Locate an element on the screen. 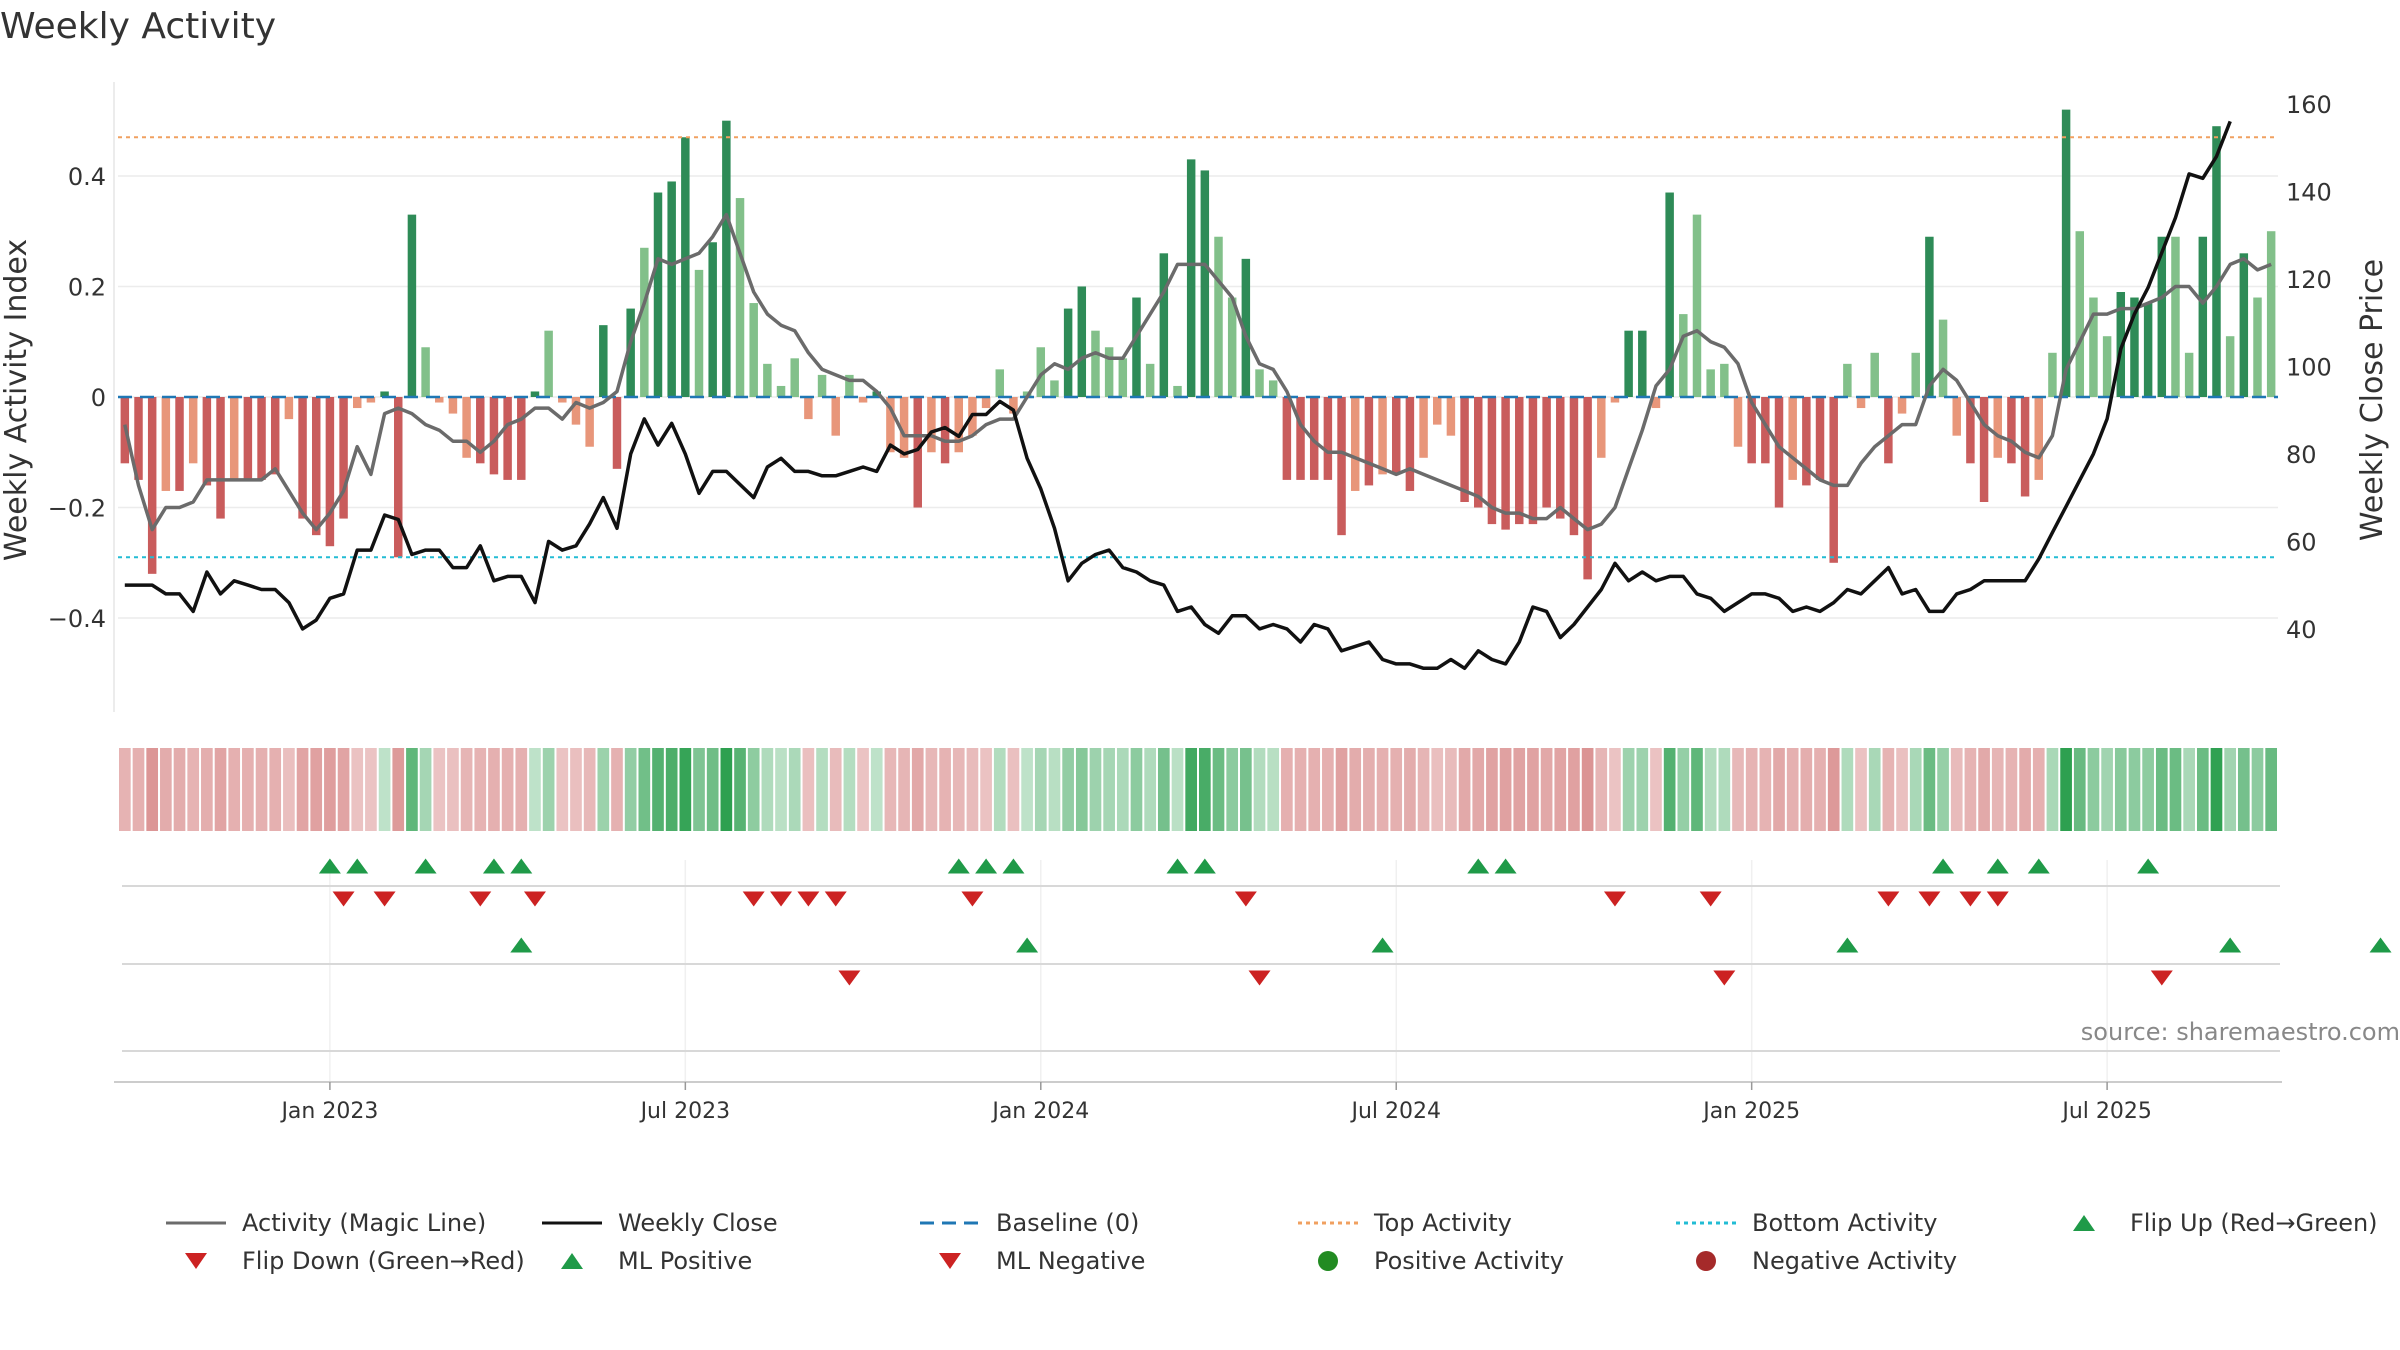 The height and width of the screenshot is (1350, 2400). activity-heat-strip is located at coordinates (1198, 789).